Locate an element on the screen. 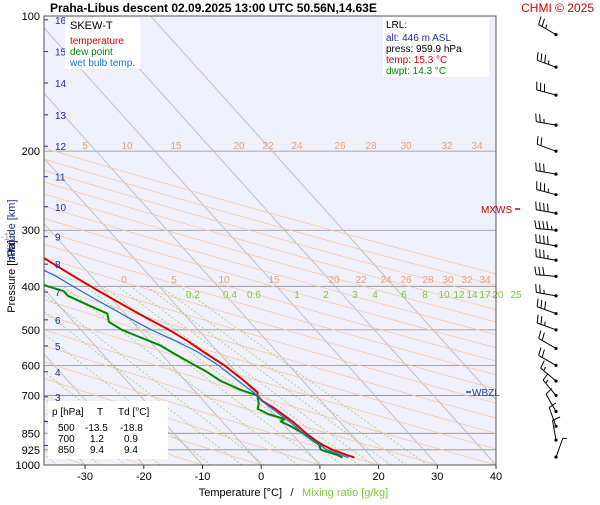 Image resolution: width=600 pixels, height=505 pixels. mixing-ratio-label: 12 is located at coordinates (459, 295).